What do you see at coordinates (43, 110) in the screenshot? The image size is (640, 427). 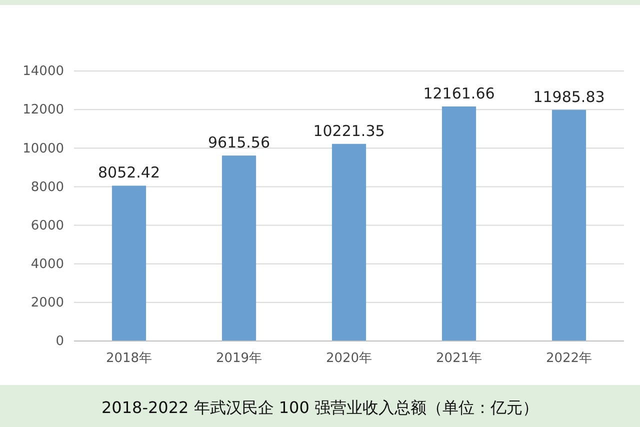 I see `y-tick-label: 12000` at bounding box center [43, 110].